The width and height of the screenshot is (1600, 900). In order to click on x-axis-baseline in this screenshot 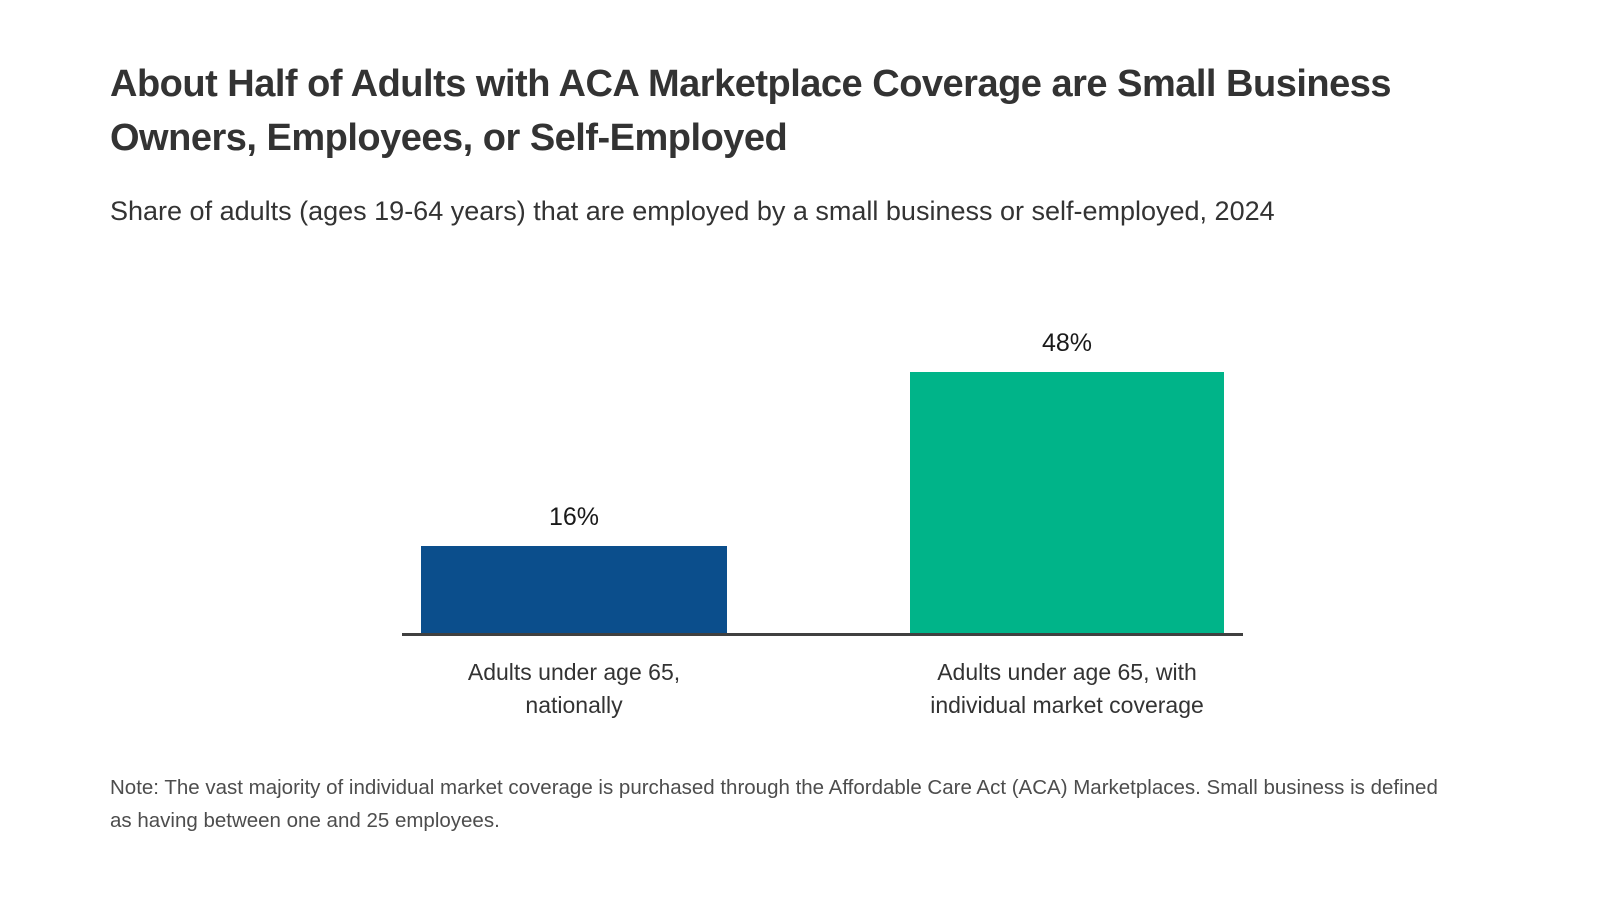, I will do `click(822, 634)`.